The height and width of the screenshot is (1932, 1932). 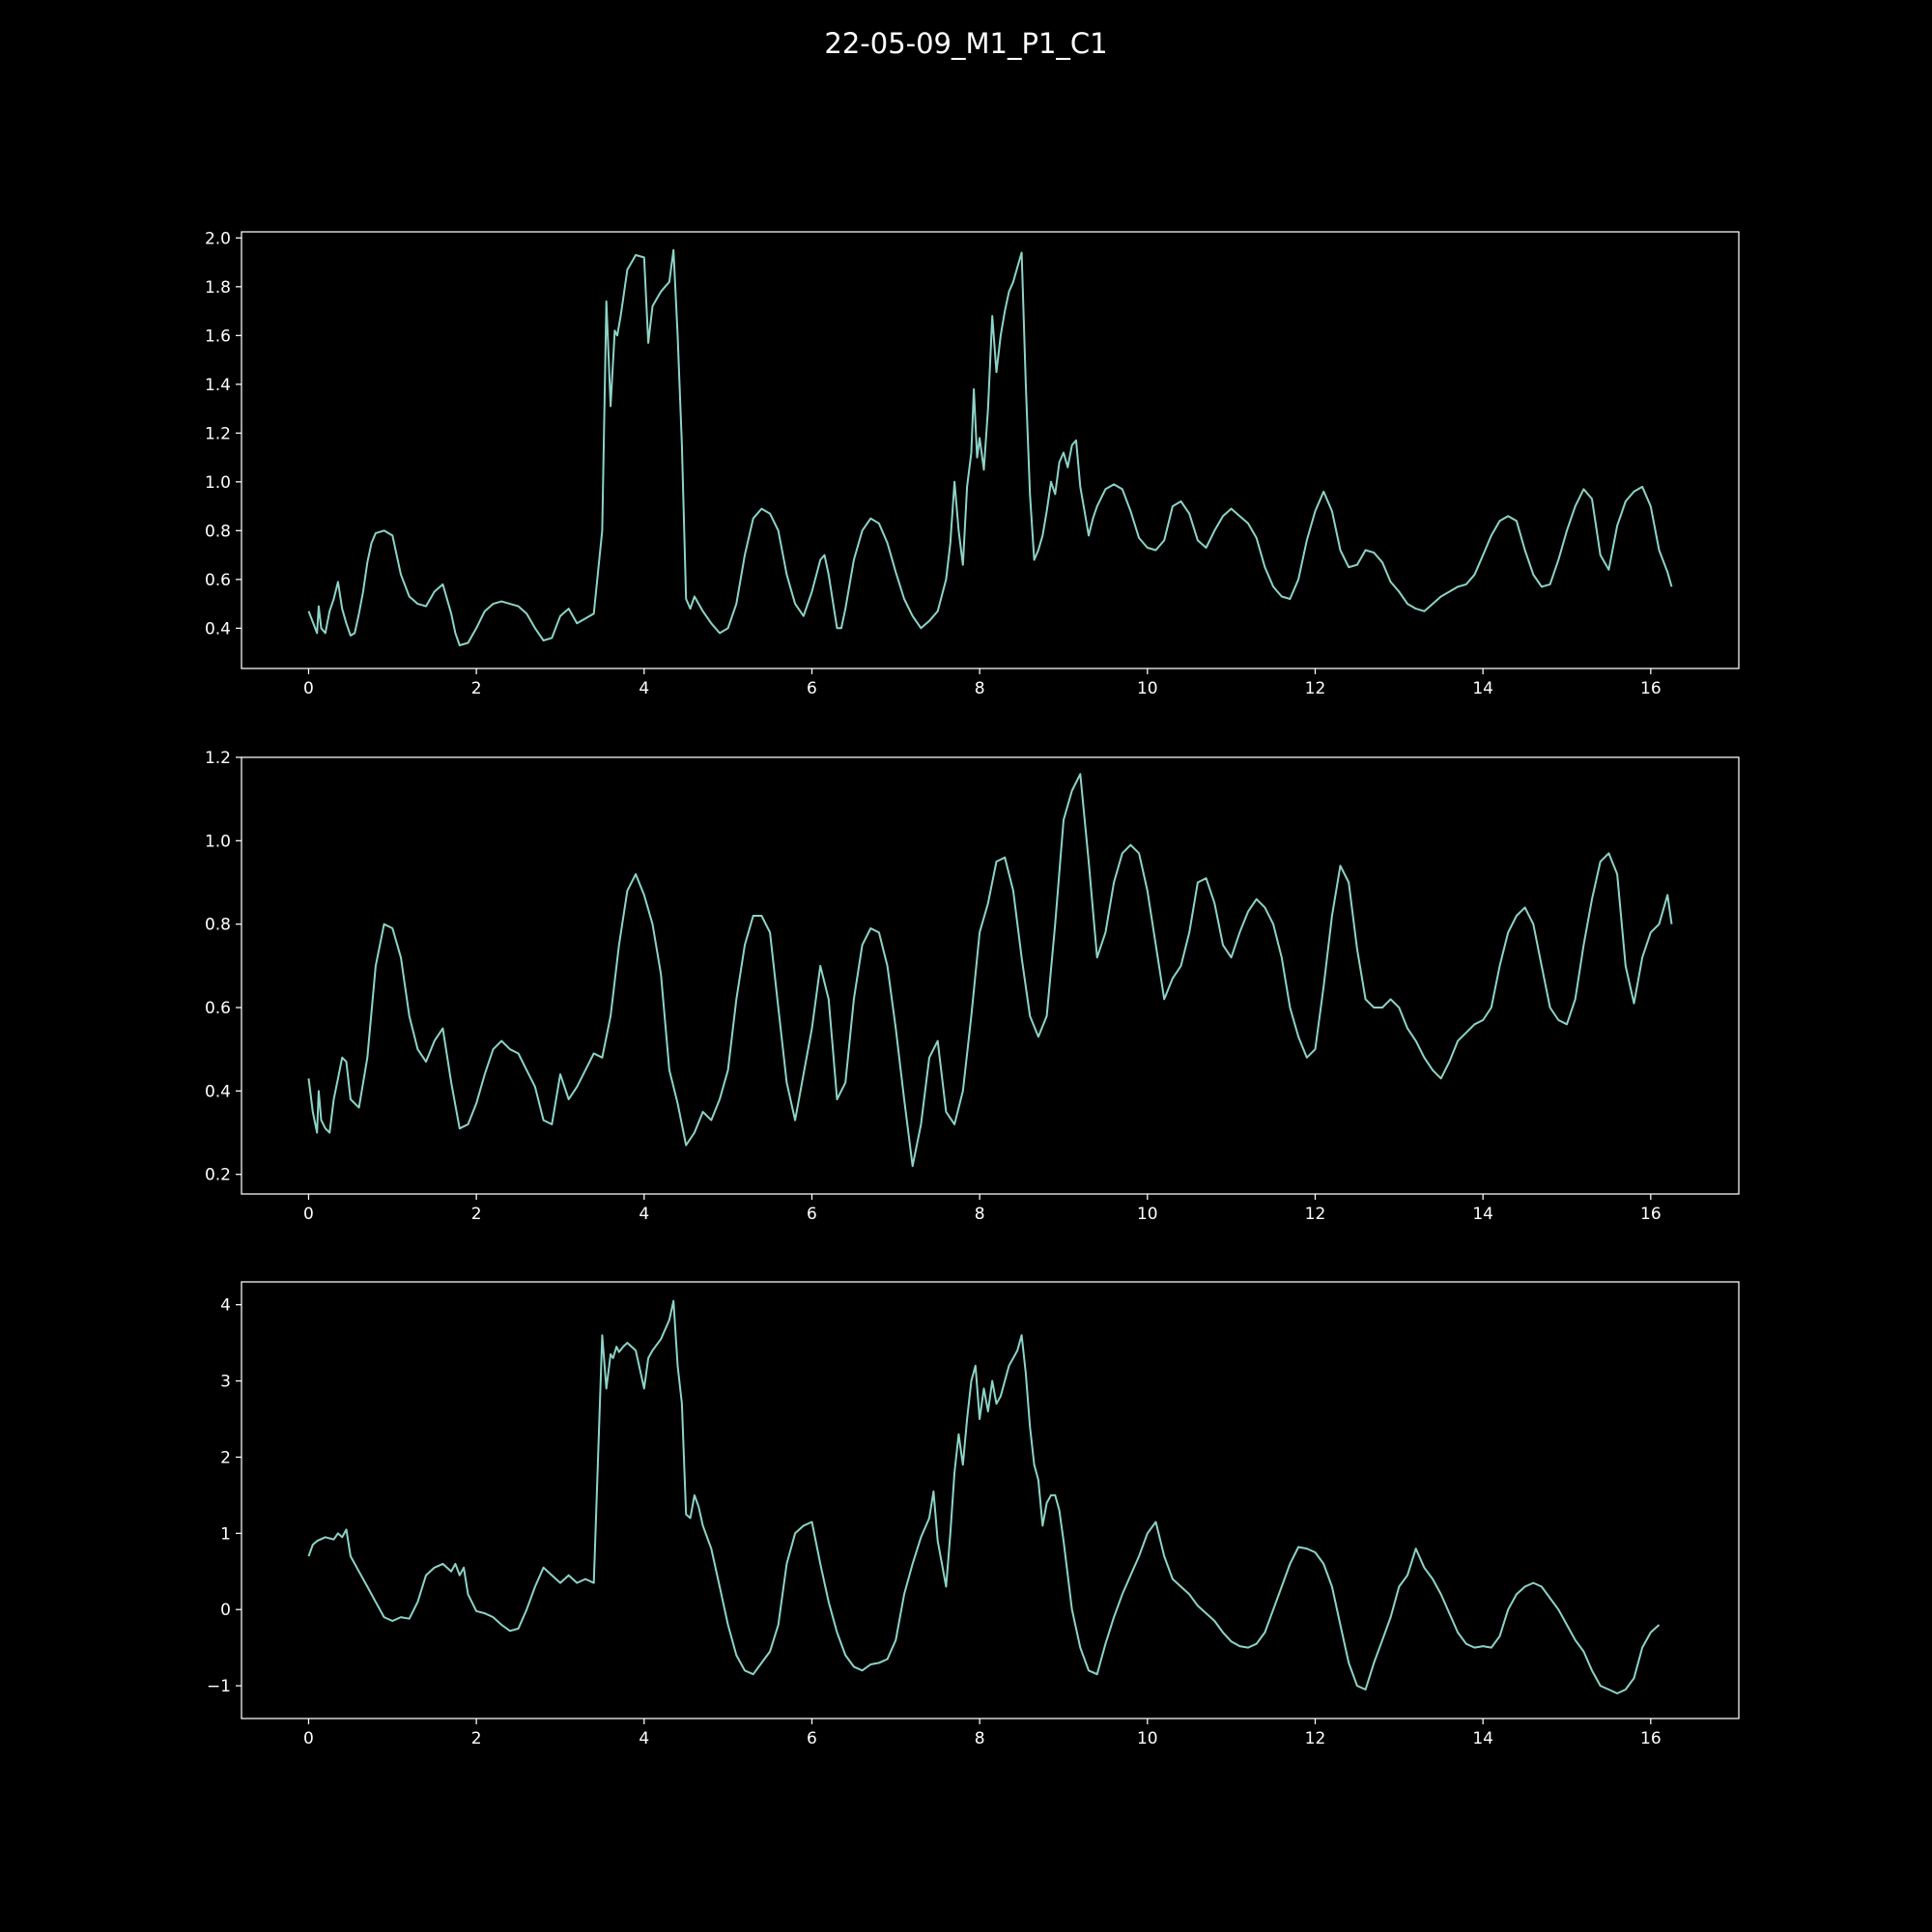 I want to click on y-tick-label: 3, so click(x=225, y=1382).